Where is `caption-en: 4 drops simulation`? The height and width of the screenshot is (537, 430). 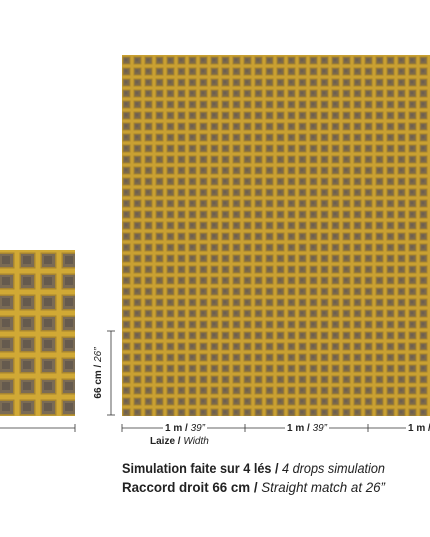 caption-en: 4 drops simulation is located at coordinates (333, 468).